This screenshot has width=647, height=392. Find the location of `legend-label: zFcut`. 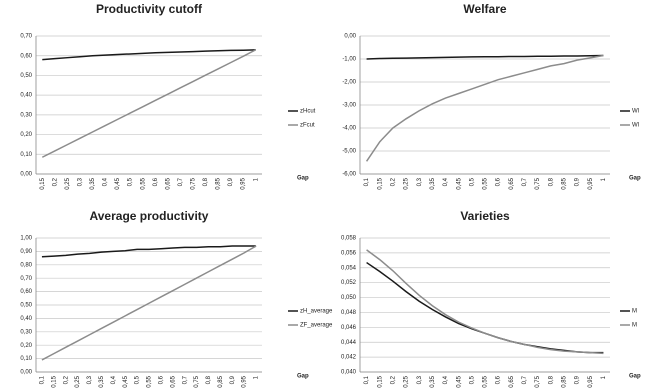

legend-label: zFcut is located at coordinates (307, 126).